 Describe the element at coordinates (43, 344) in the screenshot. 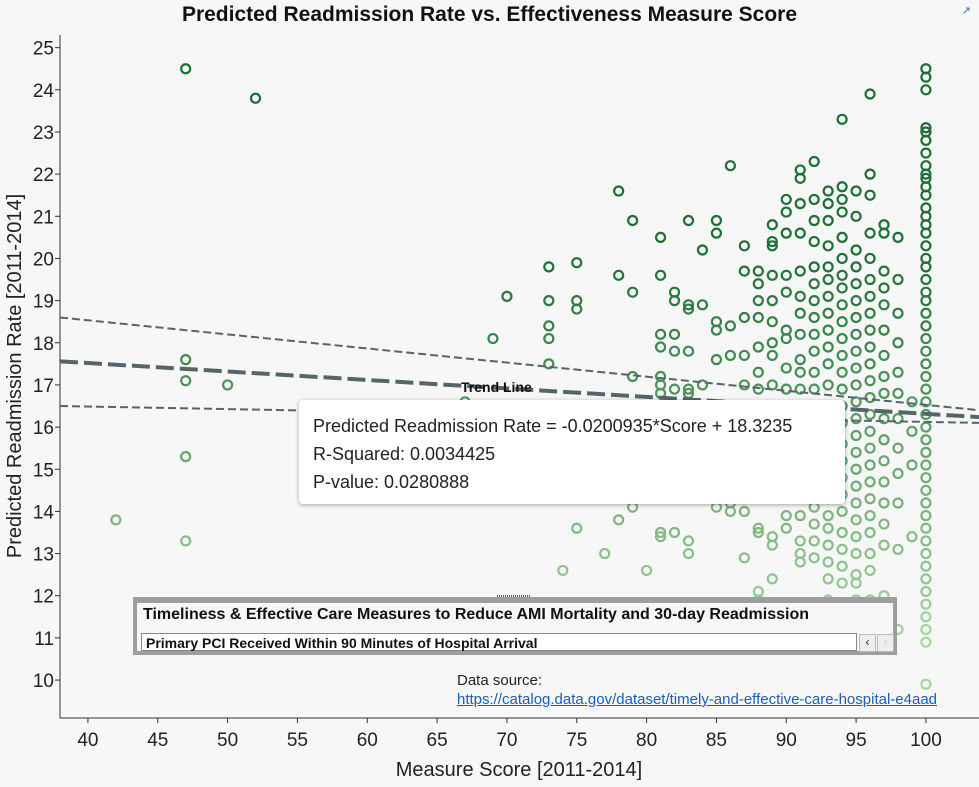

I see `y-tick-label: 18` at that location.